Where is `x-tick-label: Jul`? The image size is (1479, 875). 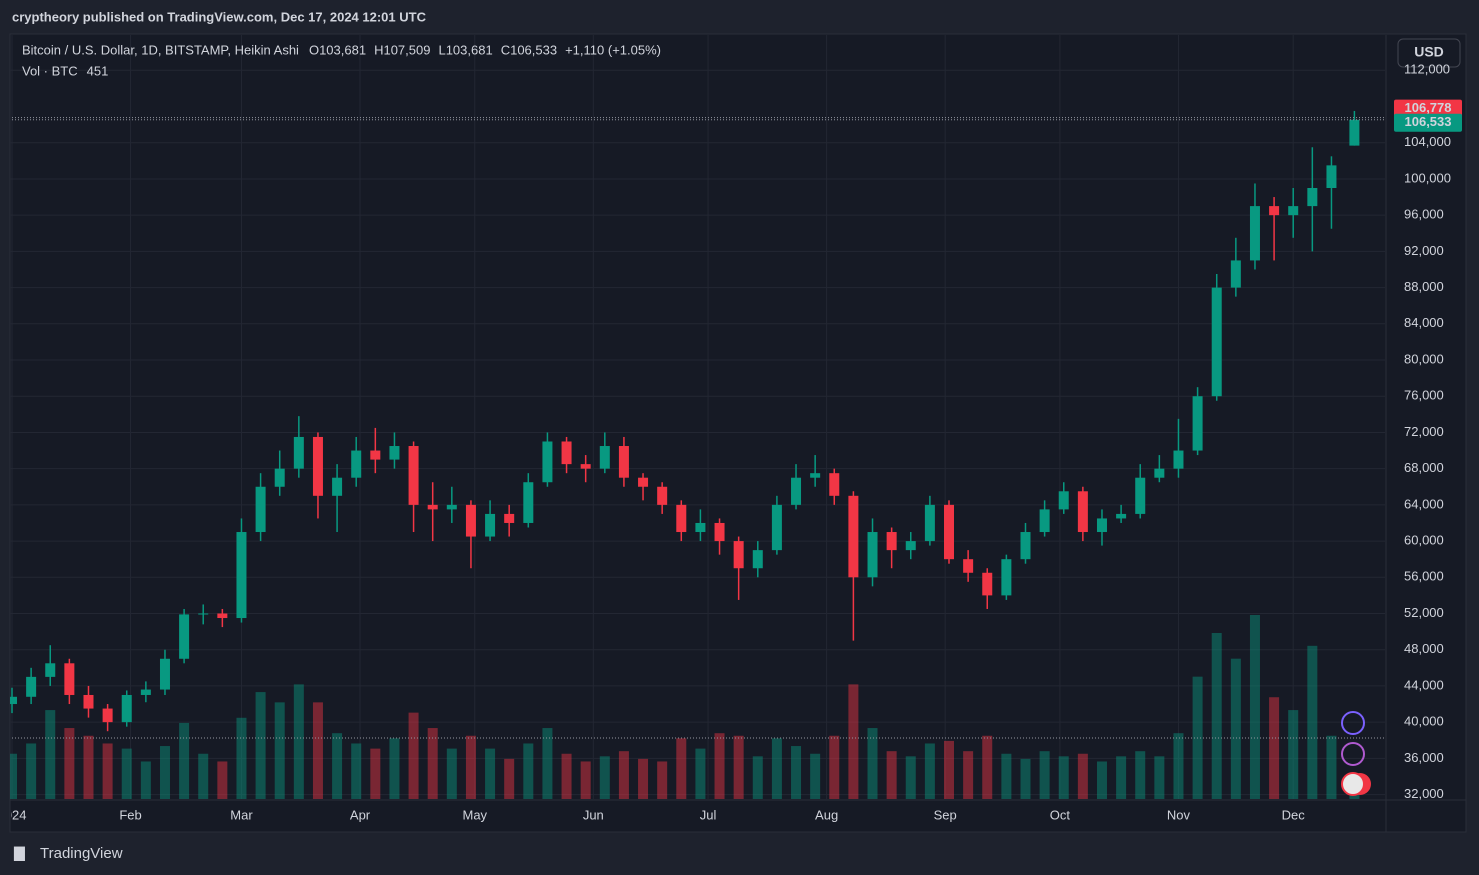
x-tick-label: Jul is located at coordinates (708, 814).